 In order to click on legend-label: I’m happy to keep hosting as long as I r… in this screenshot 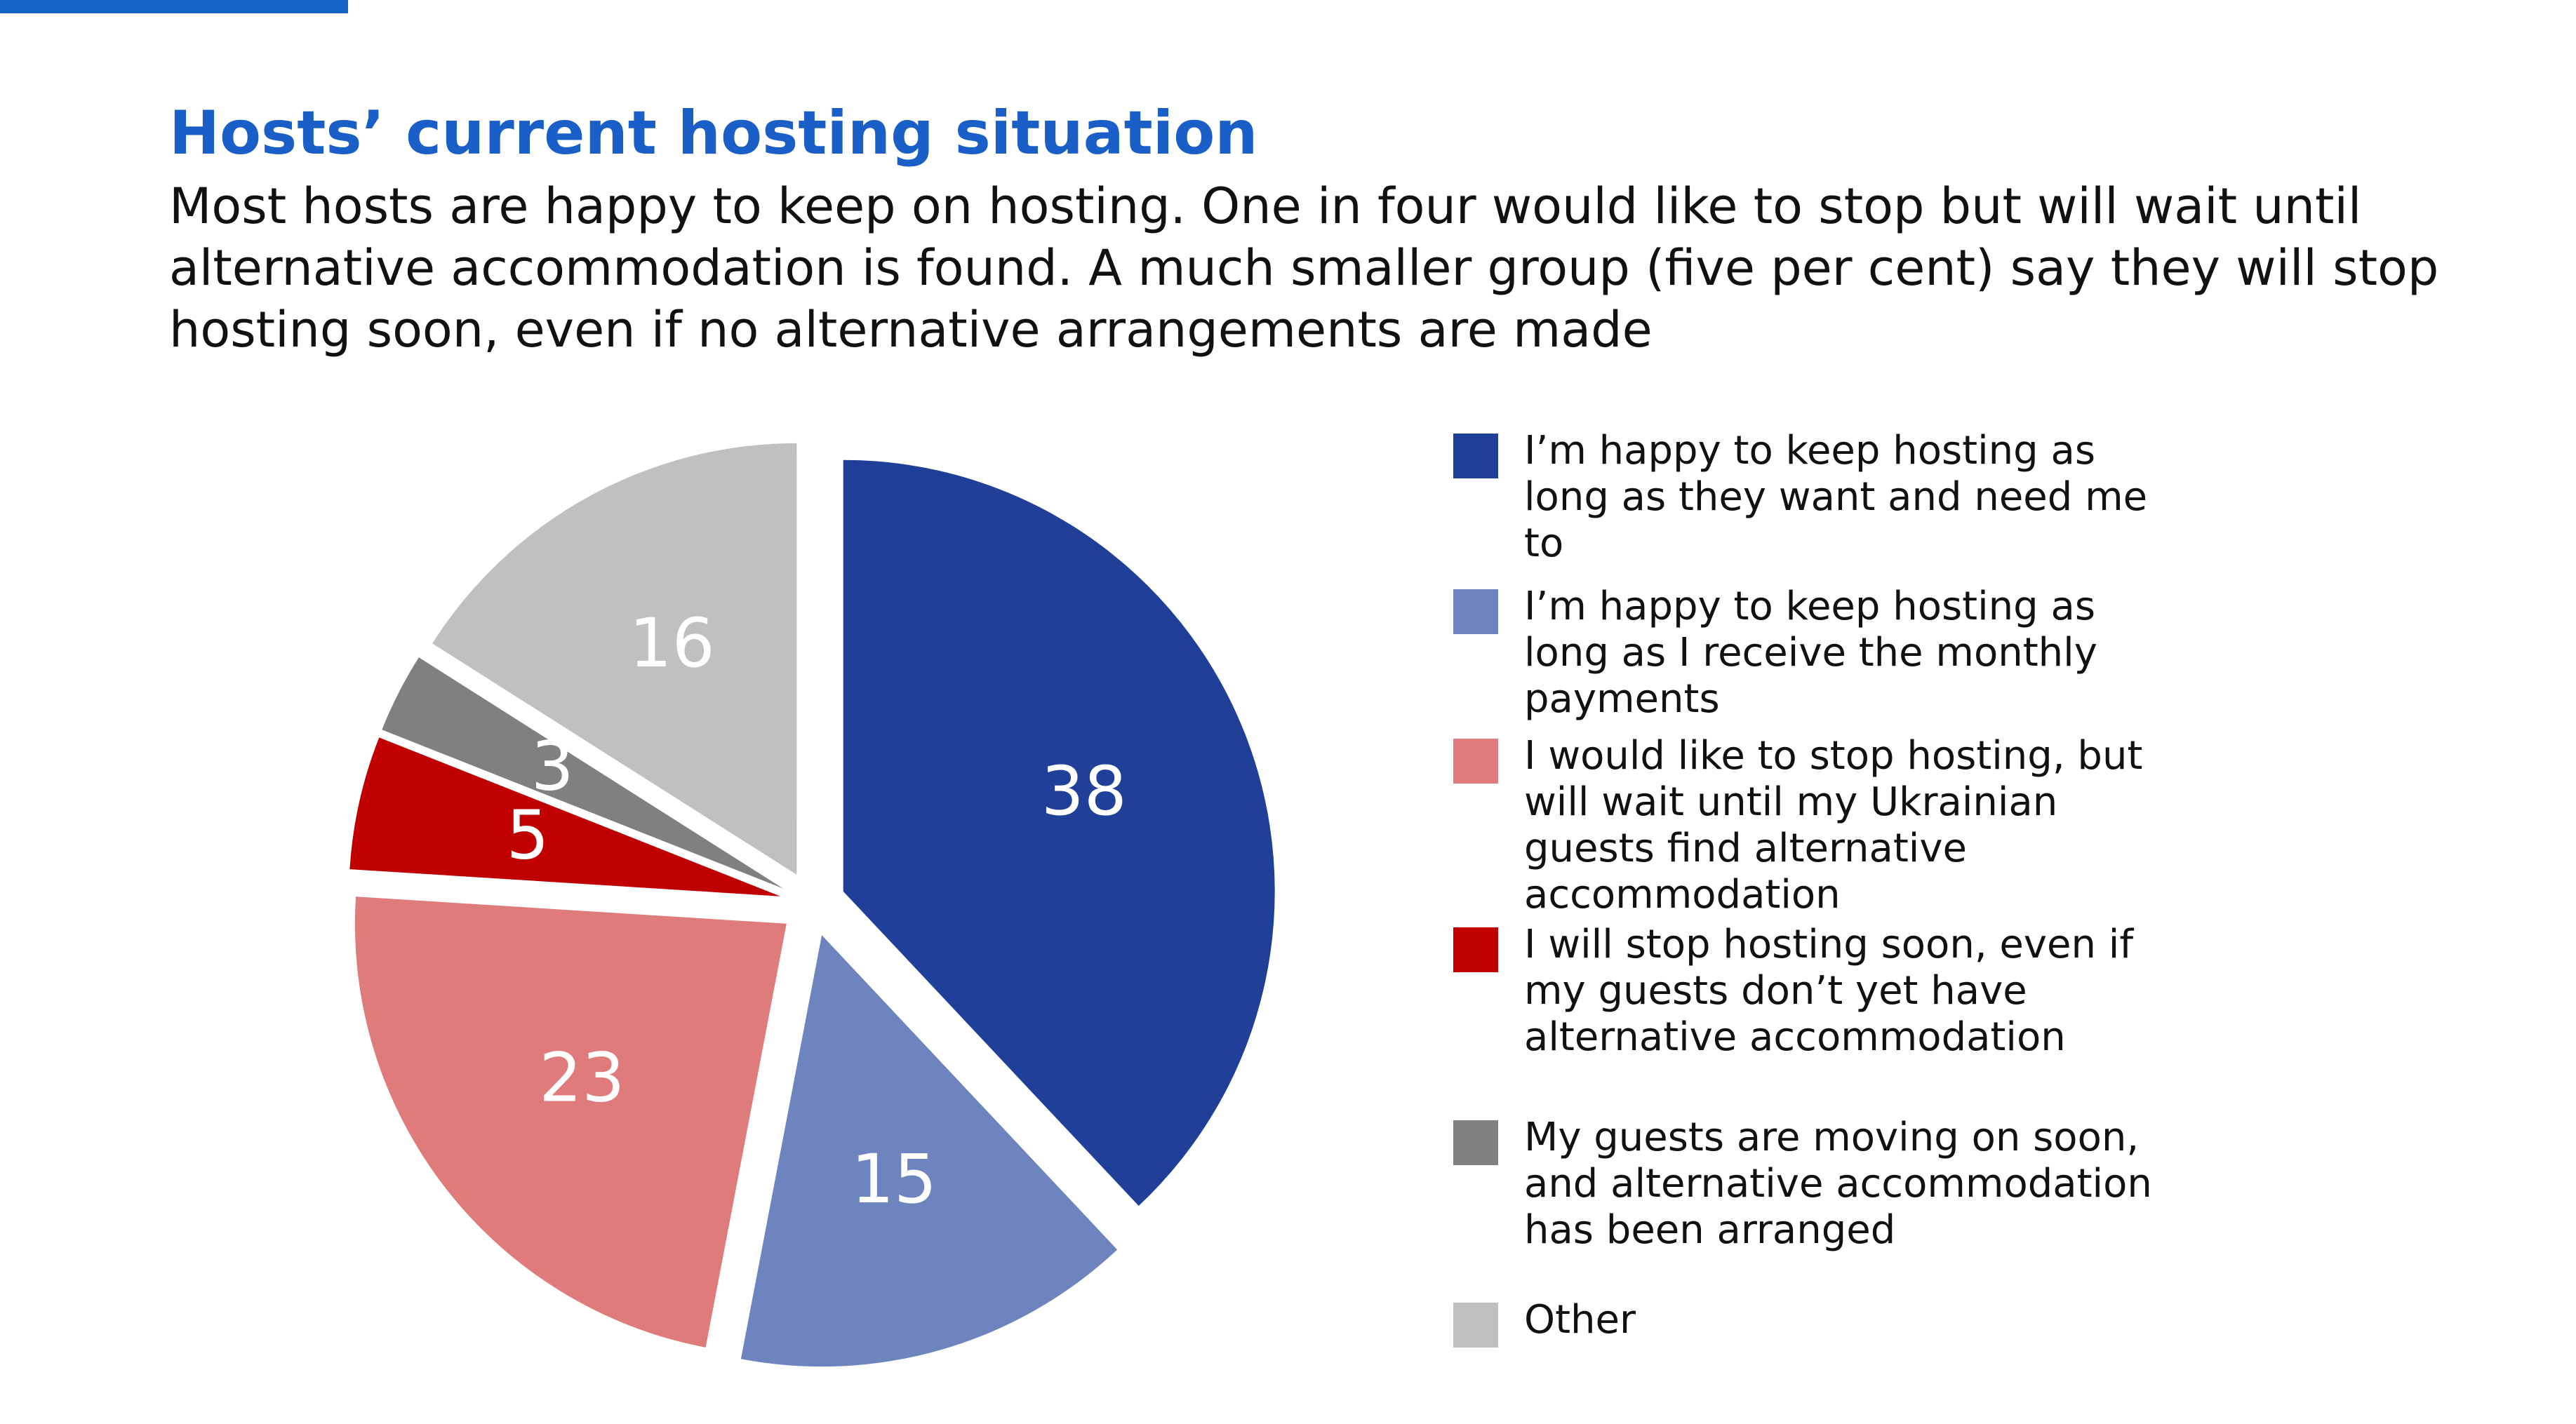, I will do `click(1810, 653)`.